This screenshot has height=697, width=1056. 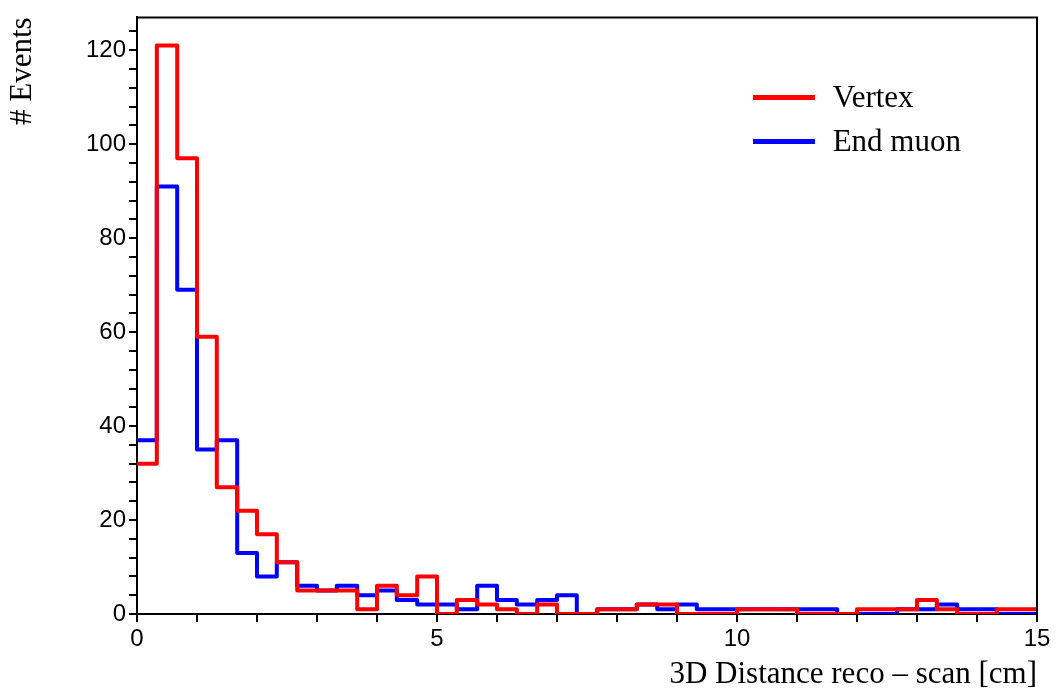 What do you see at coordinates (137, 638) in the screenshot?
I see `x-tick-label: 0` at bounding box center [137, 638].